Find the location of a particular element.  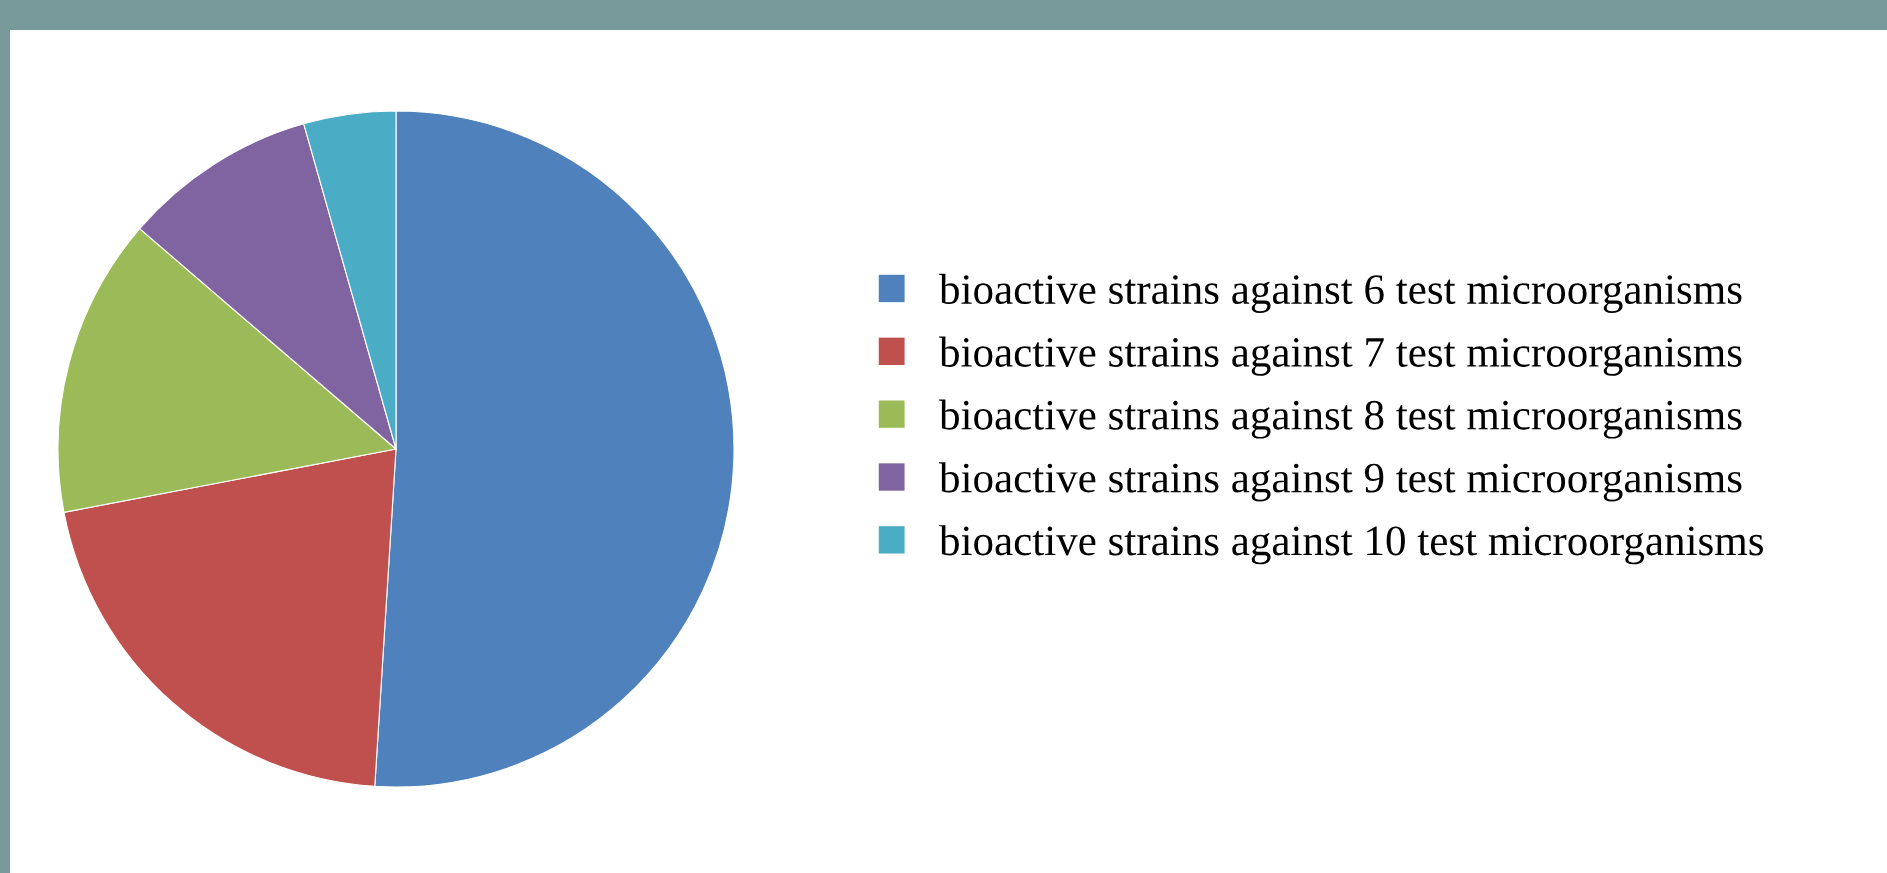

legend-label: bioactive strains against 9 test microorganisms is located at coordinates (1340, 482).